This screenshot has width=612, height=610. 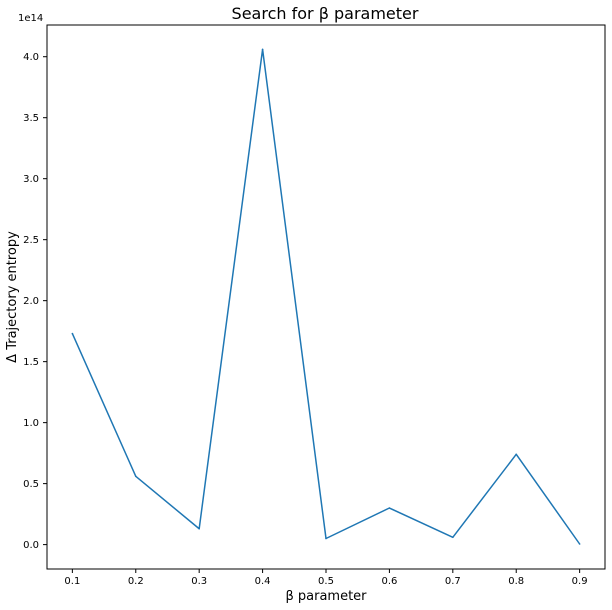 What do you see at coordinates (389, 581) in the screenshot?
I see `x-tick-label: 0.6` at bounding box center [389, 581].